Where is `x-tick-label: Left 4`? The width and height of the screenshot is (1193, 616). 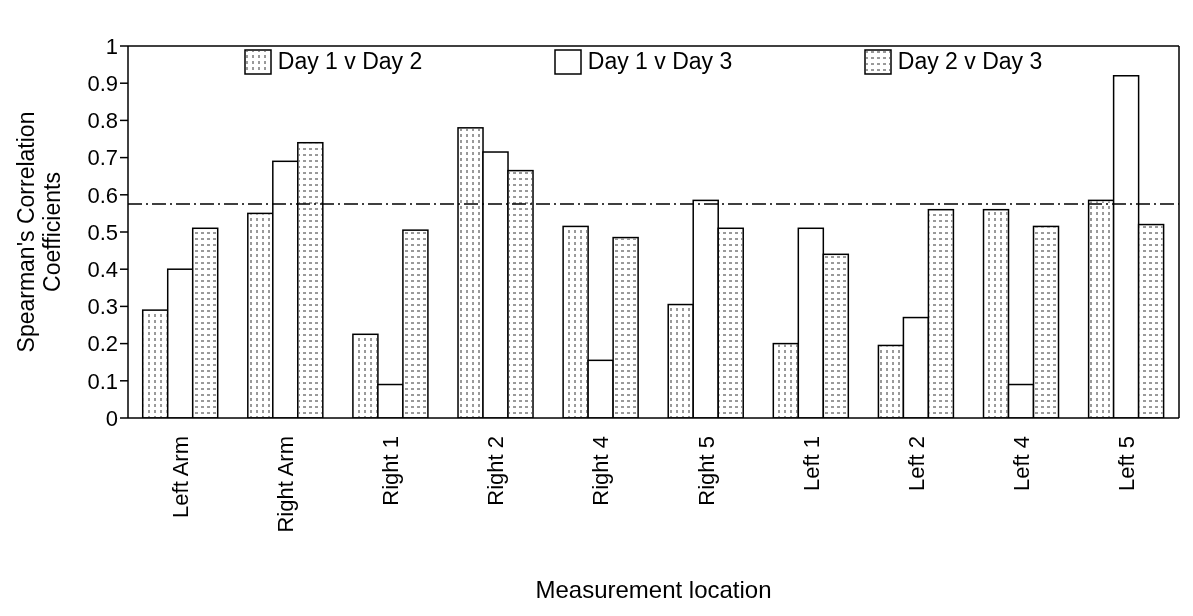 x-tick-label: Left 4 is located at coordinates (1021, 464).